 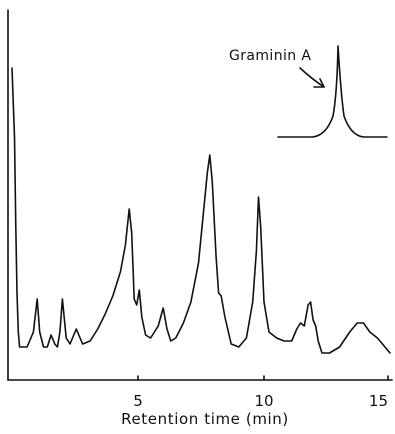 I want to click on x-axis-title: Retention time (min), so click(x=205, y=419).